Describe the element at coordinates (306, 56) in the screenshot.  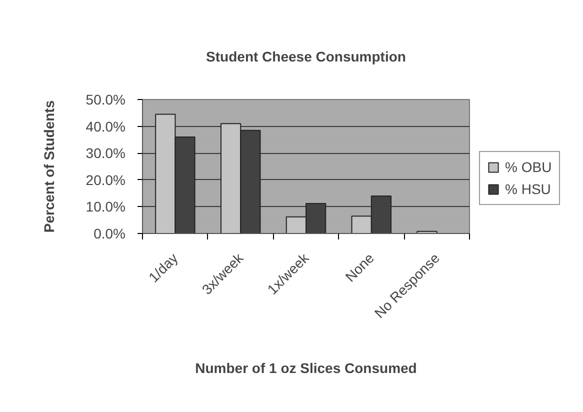
I see `chart-title: Student Cheese Consumption` at that location.